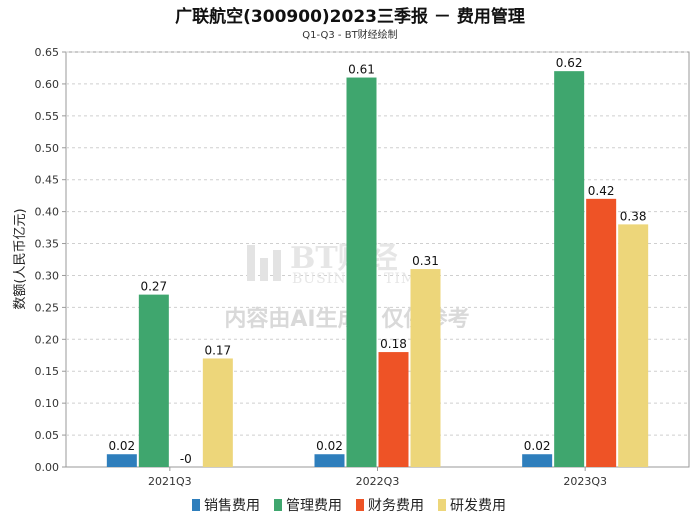  What do you see at coordinates (478, 506) in the screenshot?
I see `legend-label: 研发费用` at bounding box center [478, 506].